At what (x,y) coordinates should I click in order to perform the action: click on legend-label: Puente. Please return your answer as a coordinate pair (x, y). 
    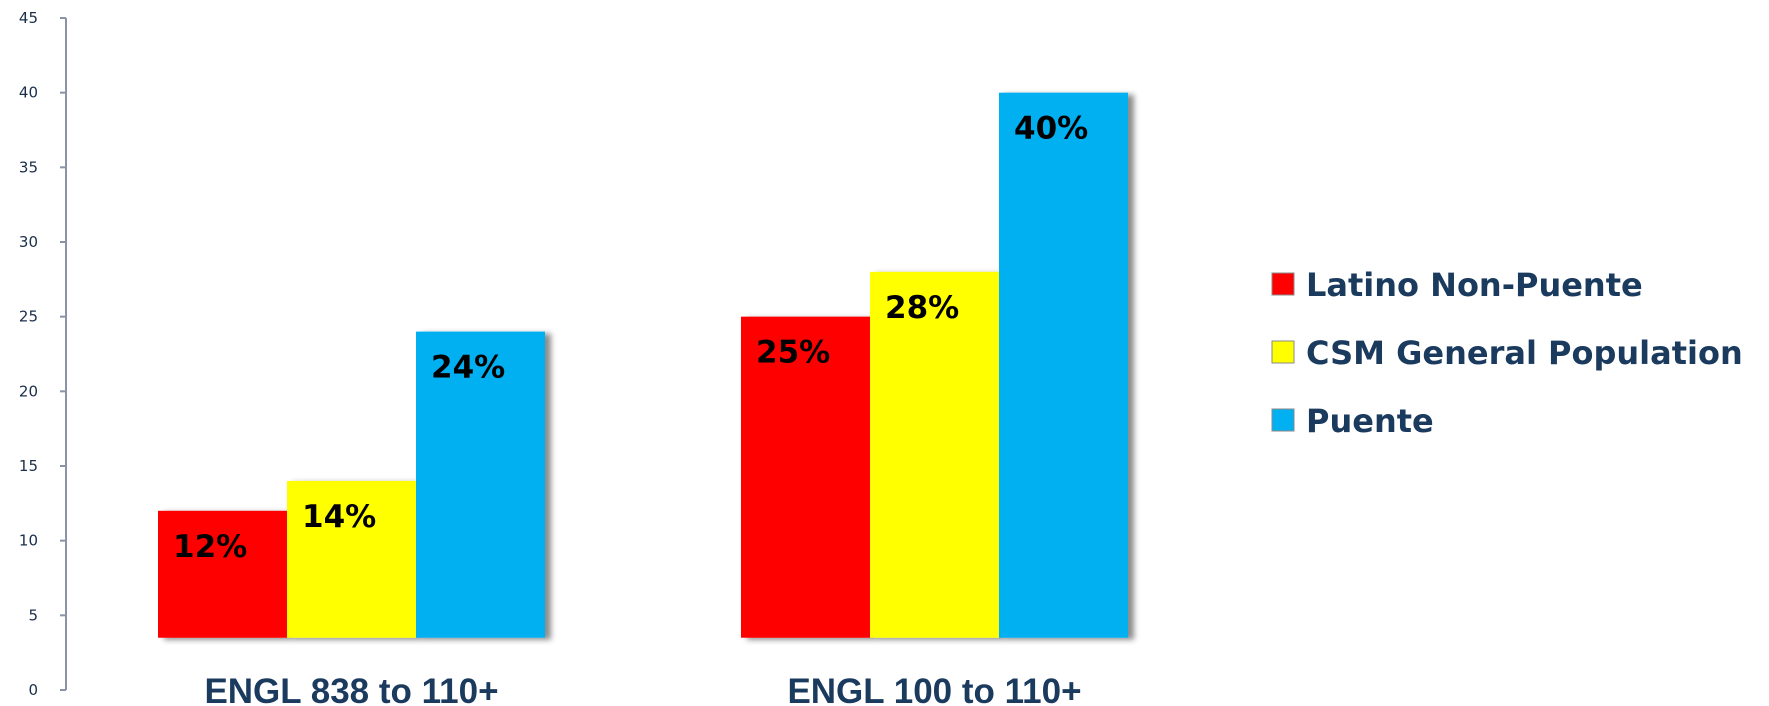
    Looking at the image, I should click on (1370, 421).